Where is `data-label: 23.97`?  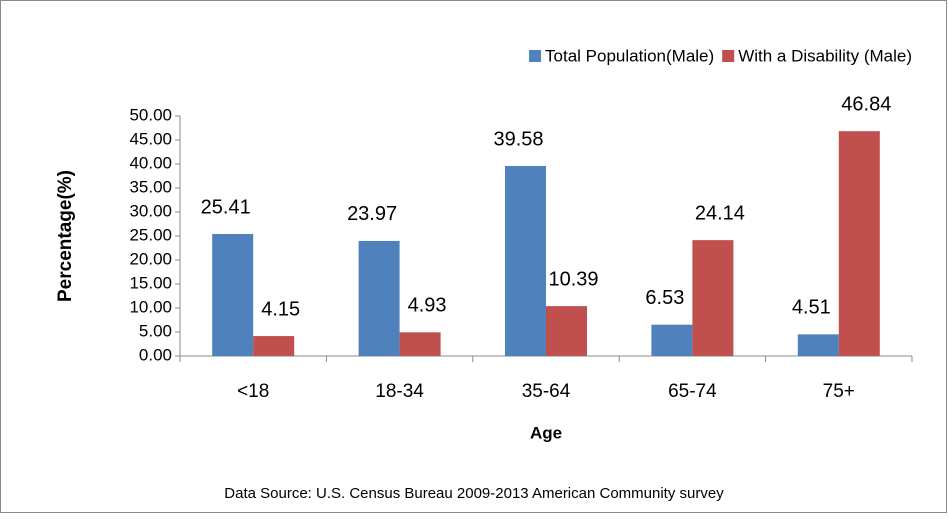
data-label: 23.97 is located at coordinates (372, 214).